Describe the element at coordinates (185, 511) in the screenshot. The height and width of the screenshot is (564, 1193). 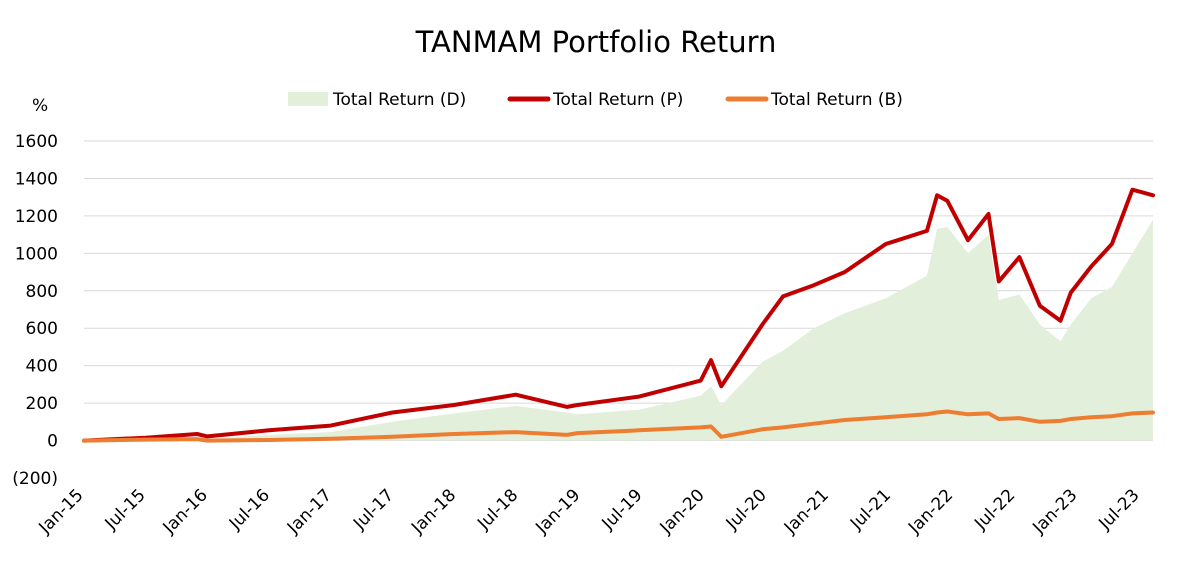
I see `x-tick-label: Jan-16` at that location.